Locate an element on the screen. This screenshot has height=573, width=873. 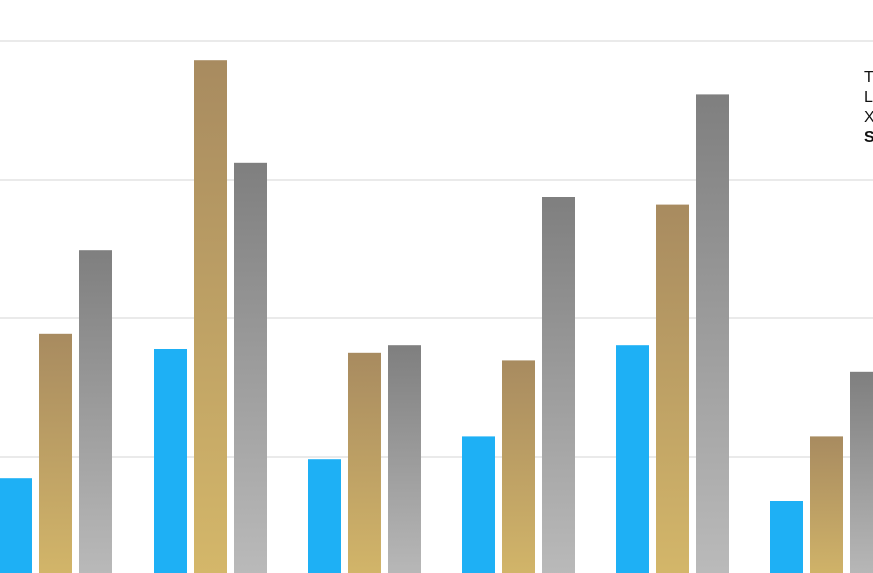
legend-fragment-2: L is located at coordinates (868, 97).